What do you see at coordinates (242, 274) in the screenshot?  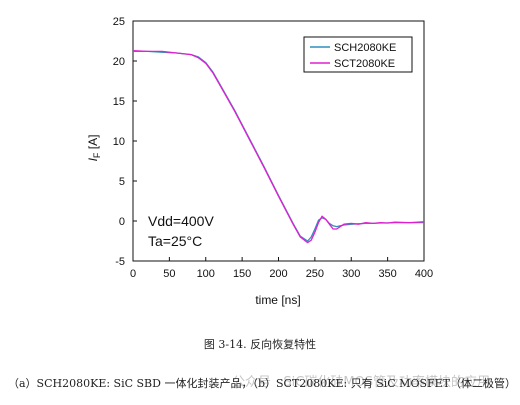 I see `x-tick-label: 150` at bounding box center [242, 274].